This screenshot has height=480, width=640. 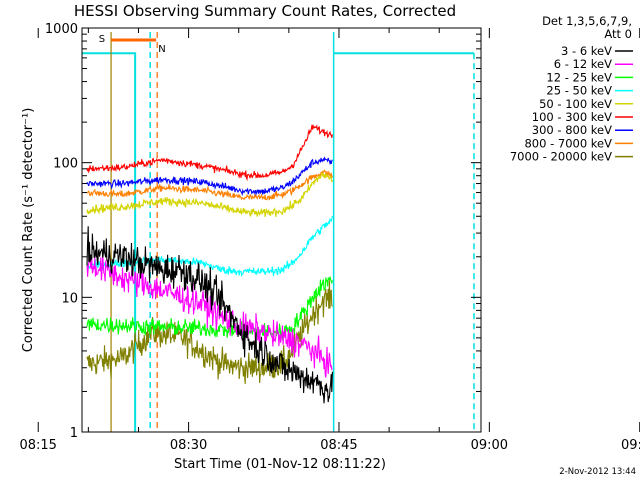 What do you see at coordinates (597, 472) in the screenshot?
I see `footer-date: 2-Nov-2012 13:44` at bounding box center [597, 472].